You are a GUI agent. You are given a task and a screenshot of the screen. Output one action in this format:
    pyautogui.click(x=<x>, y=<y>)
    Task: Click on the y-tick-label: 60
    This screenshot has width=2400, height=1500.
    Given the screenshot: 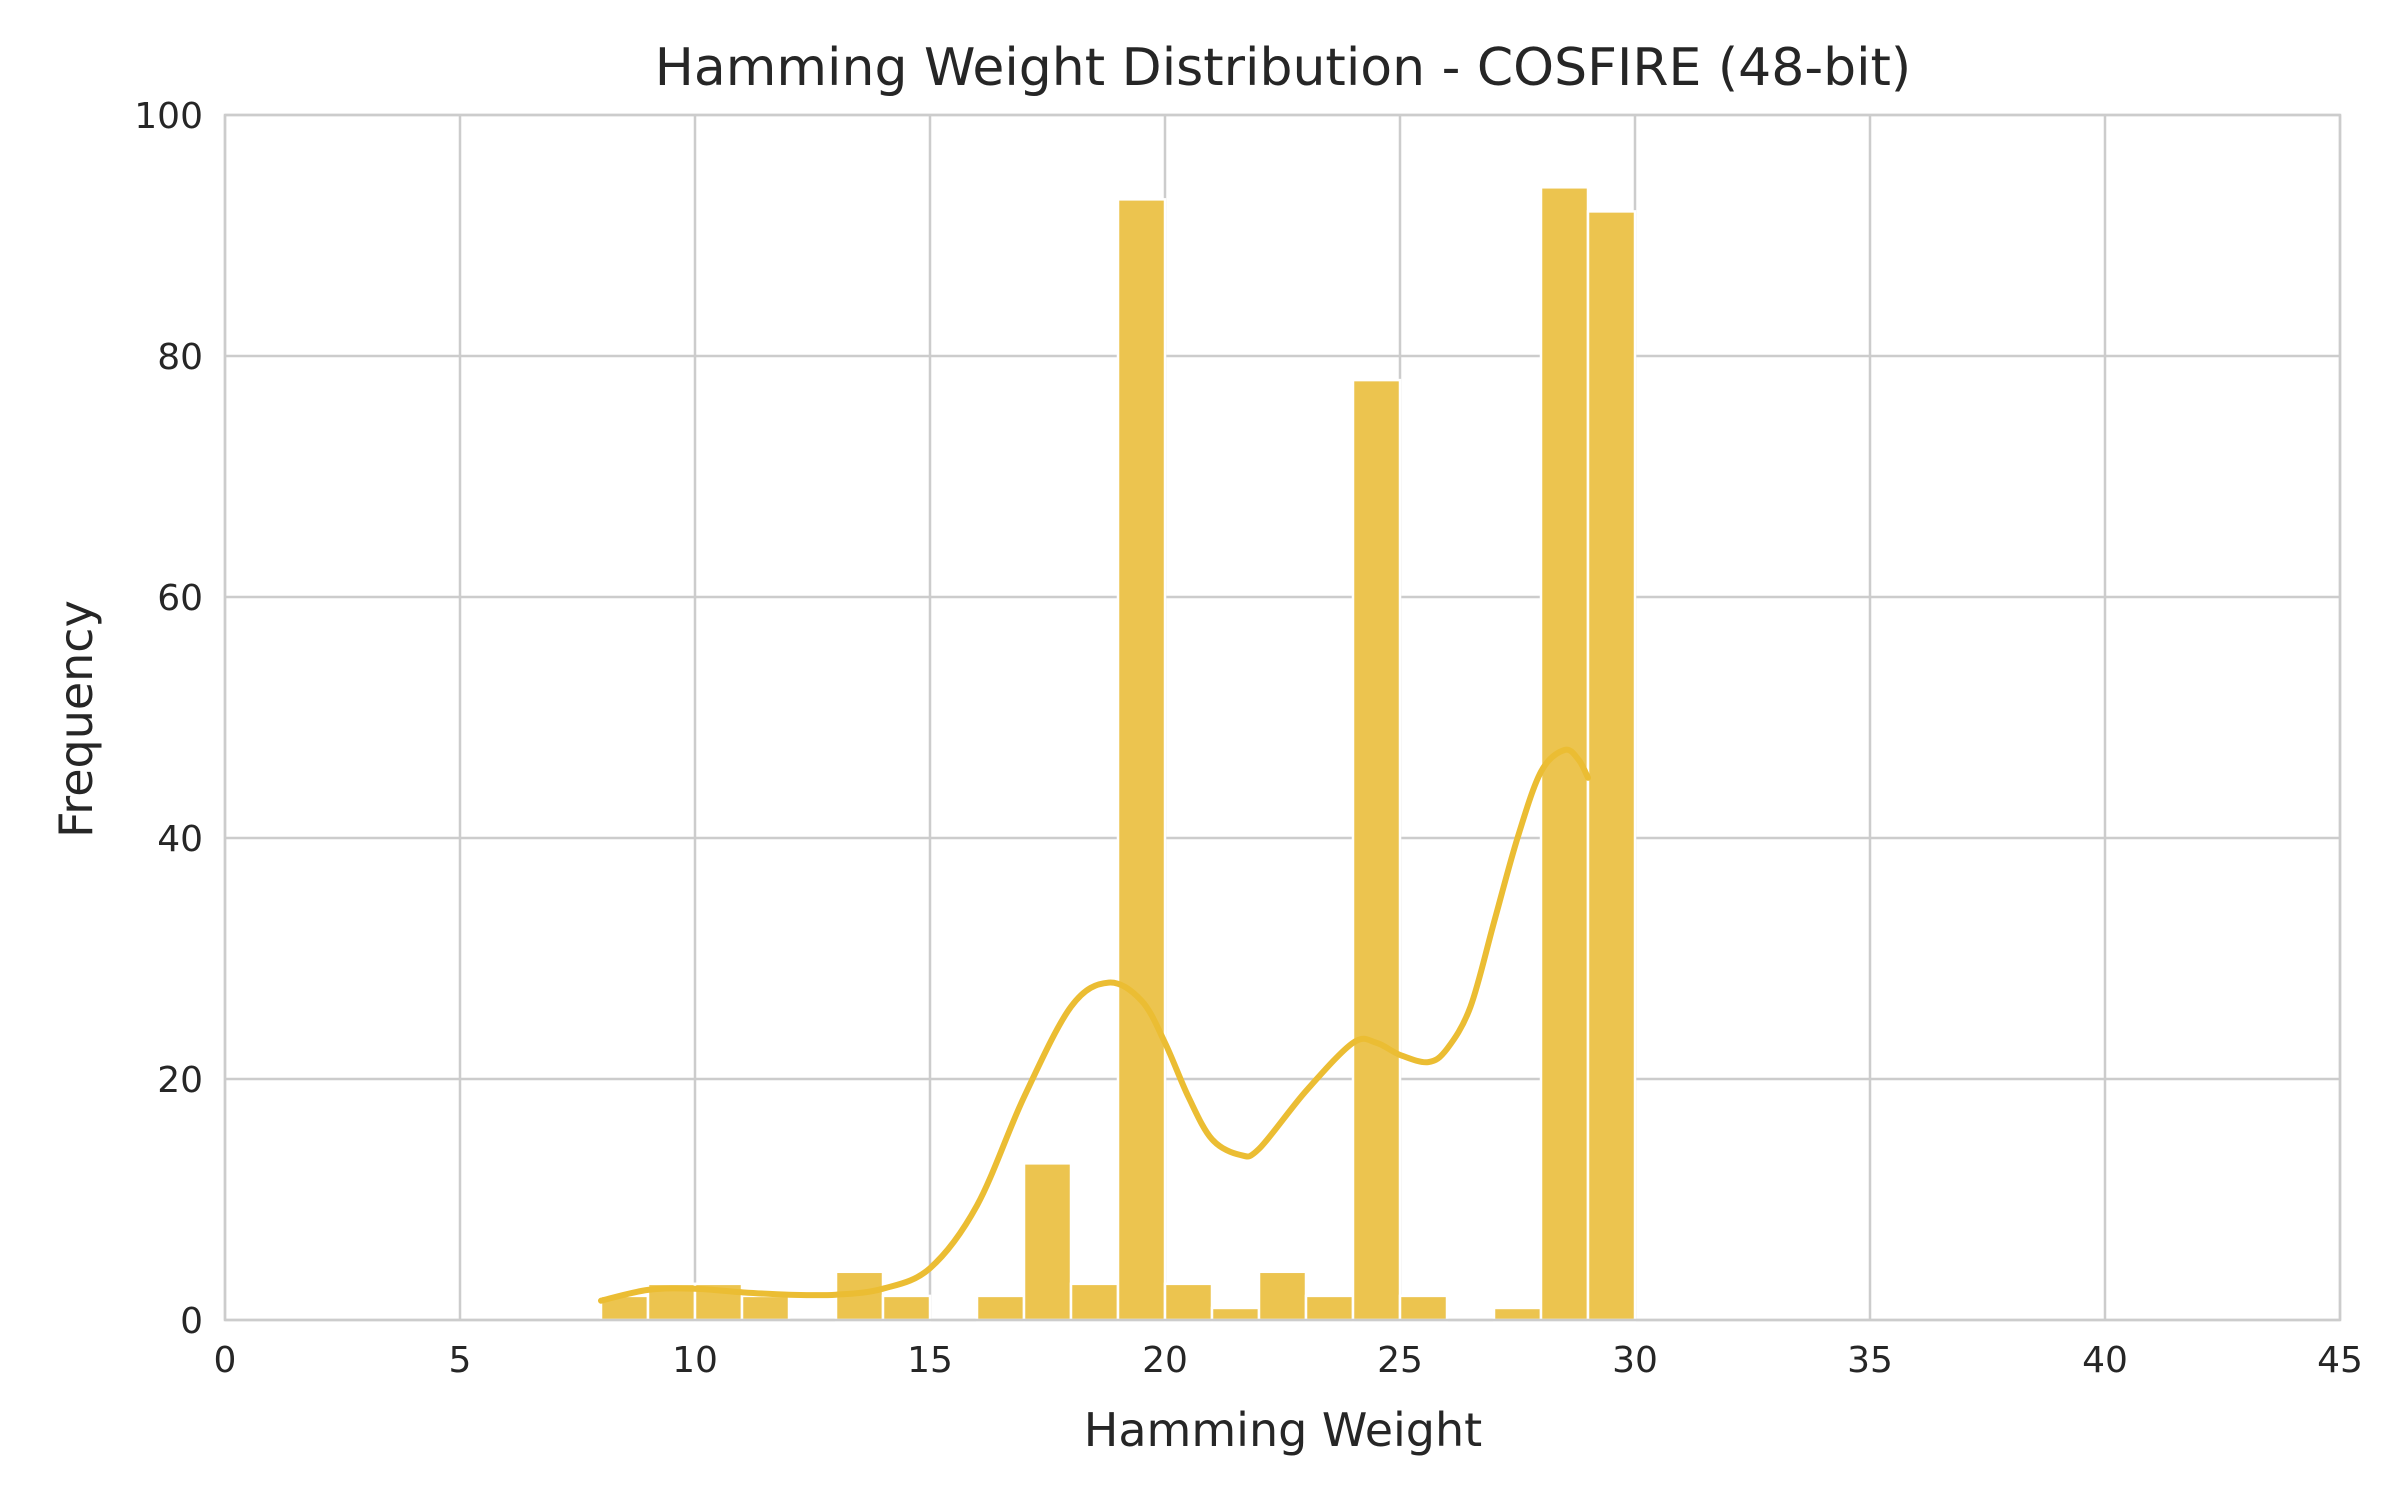 What is the action you would take?
    pyautogui.click(x=180, y=598)
    